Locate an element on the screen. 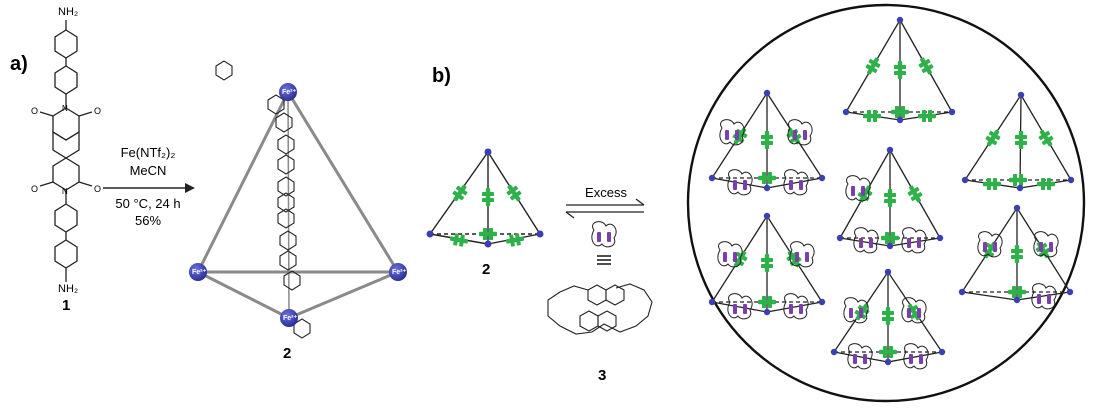 This screenshot has width=1094, height=408. schematic-vertices is located at coordinates (485, 198).